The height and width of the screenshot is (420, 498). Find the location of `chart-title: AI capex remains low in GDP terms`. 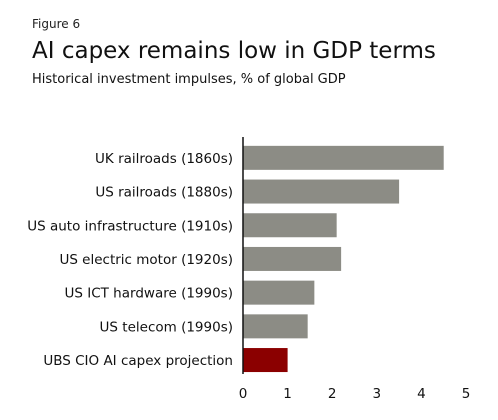

chart-title: AI capex remains low in GDP terms is located at coordinates (234, 51).